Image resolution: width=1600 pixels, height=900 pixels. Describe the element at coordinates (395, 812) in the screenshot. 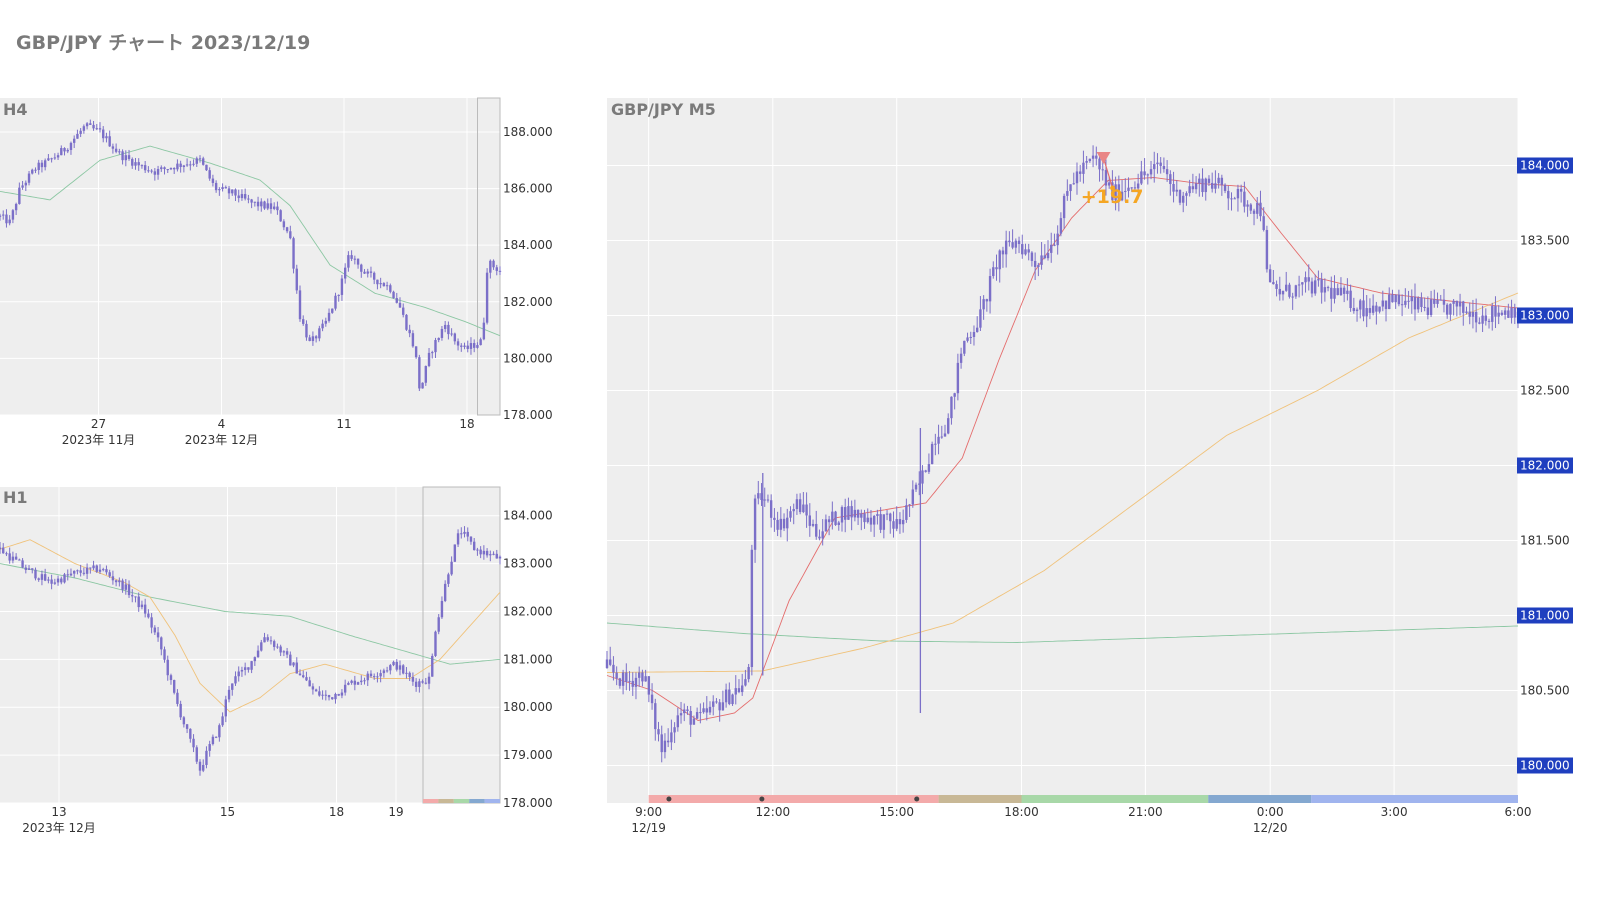

I see `x-tick-label: 19` at that location.